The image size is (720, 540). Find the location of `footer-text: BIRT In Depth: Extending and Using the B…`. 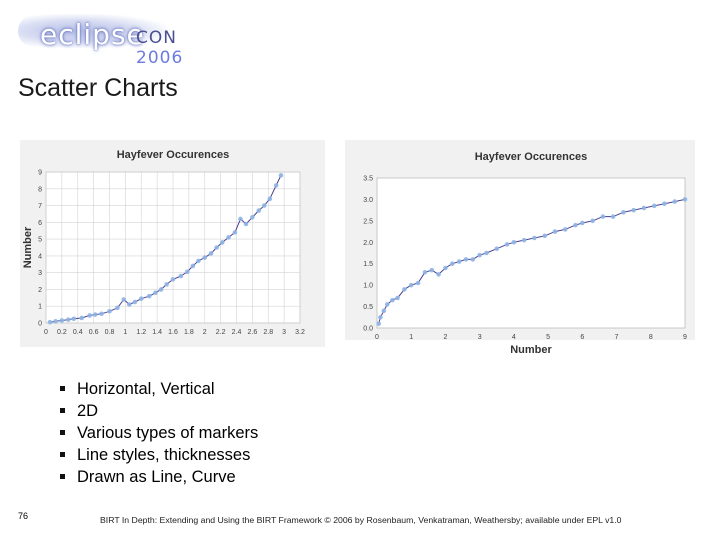

footer-text: BIRT In Depth: Extending and Using the B… is located at coordinates (361, 520).